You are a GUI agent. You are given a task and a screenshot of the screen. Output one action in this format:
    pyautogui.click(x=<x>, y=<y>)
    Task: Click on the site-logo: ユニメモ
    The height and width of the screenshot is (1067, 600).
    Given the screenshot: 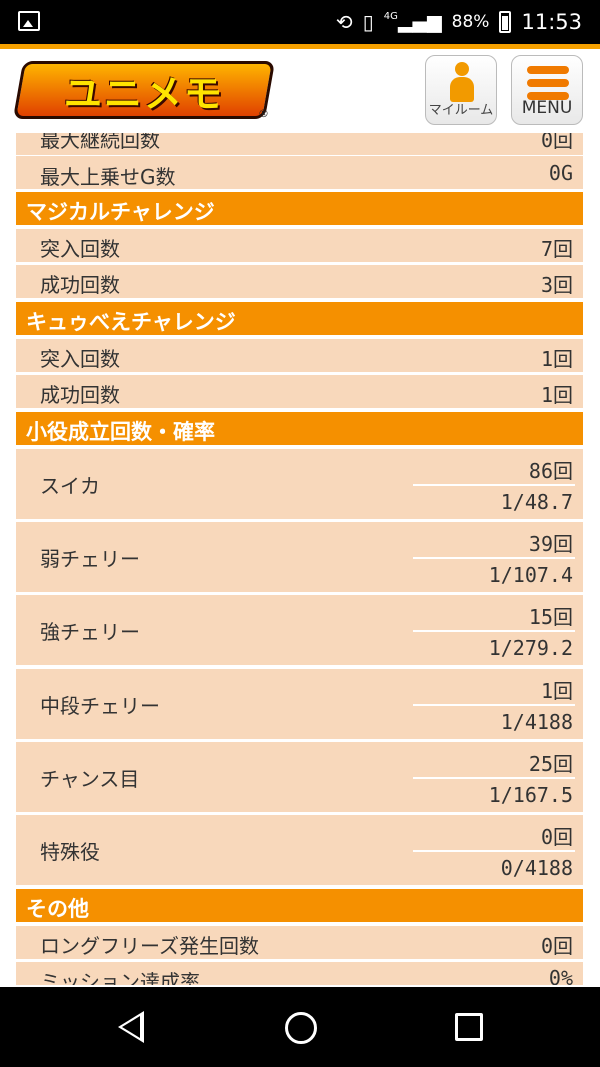 What is the action you would take?
    pyautogui.click(x=144, y=90)
    